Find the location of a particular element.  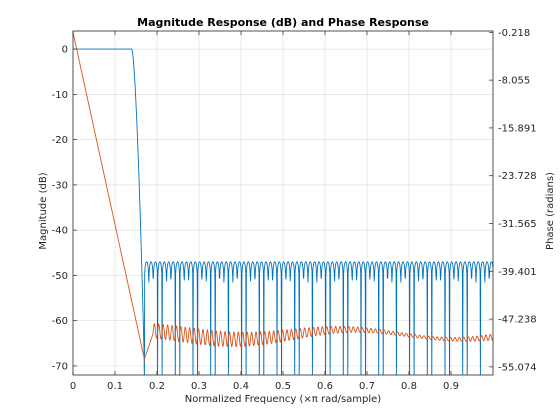

y-axis-left-label: Magnitude (dB) is located at coordinates (43, 210).